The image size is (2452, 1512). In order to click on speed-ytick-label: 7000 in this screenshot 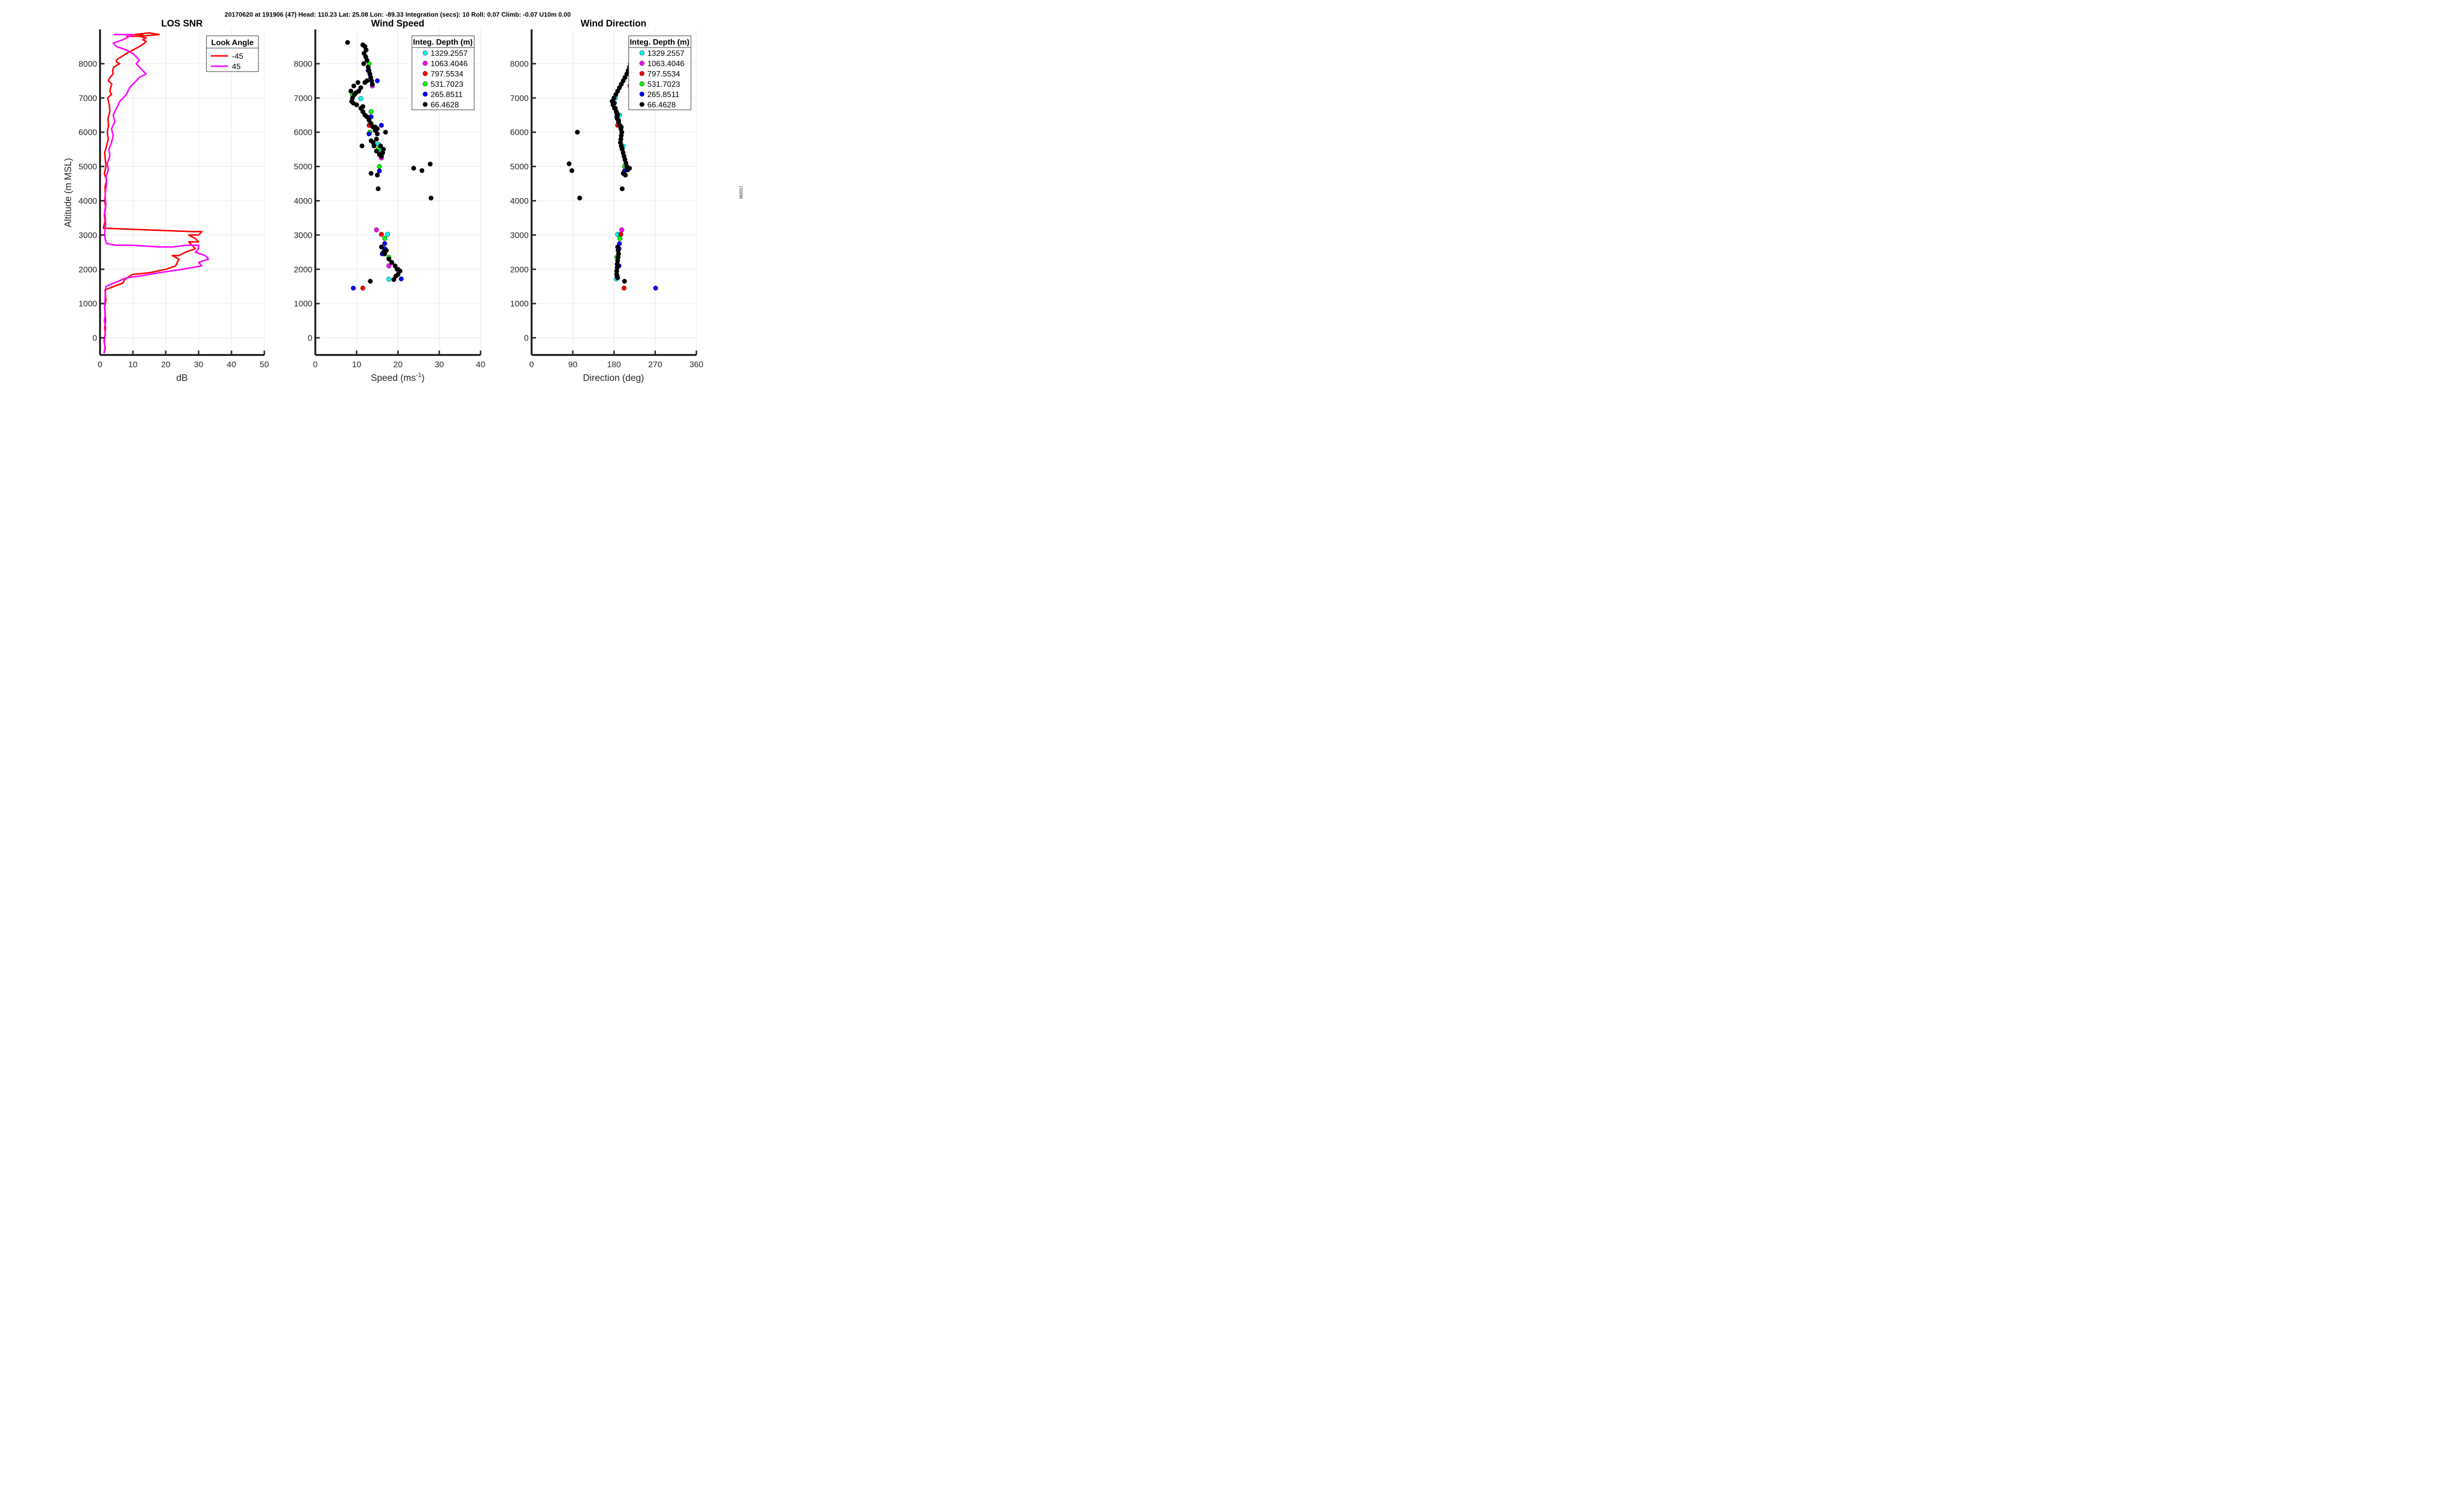, I will do `click(303, 98)`.